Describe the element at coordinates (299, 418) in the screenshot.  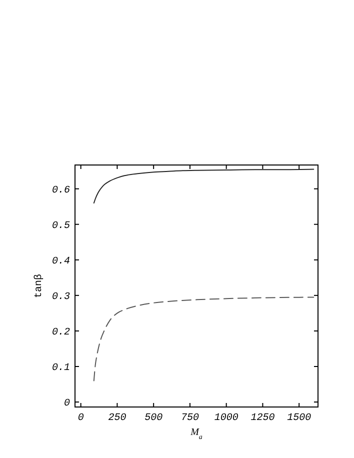
I see `x-tick-label: 1500` at that location.